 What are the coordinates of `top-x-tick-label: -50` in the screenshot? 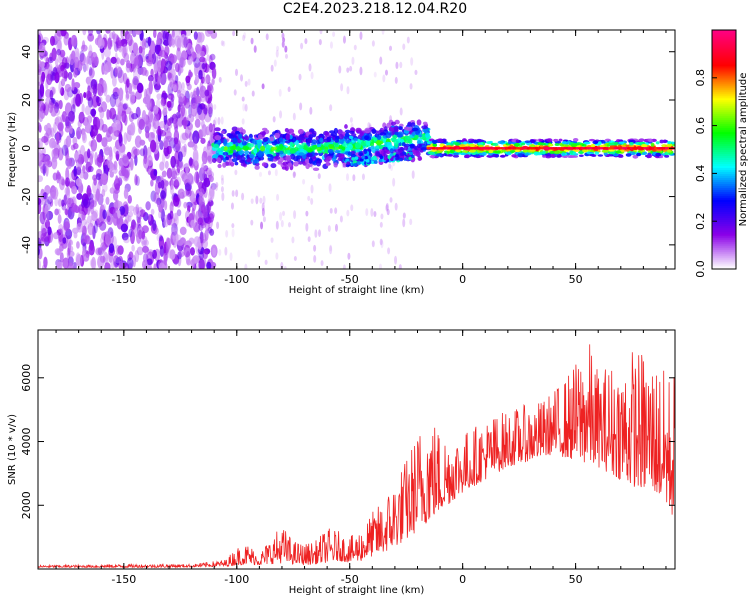 It's located at (350, 279).